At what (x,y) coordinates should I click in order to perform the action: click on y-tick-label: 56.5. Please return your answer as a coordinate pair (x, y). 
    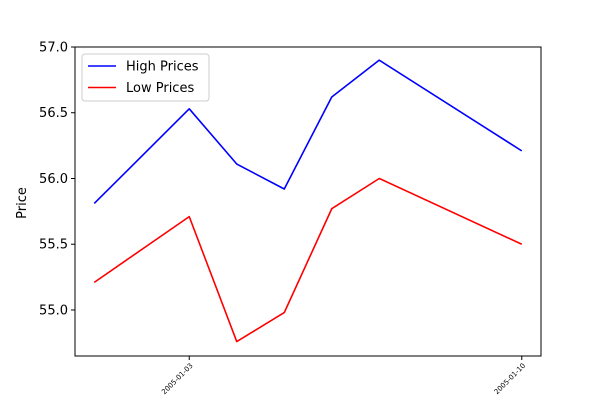
    Looking at the image, I should click on (53, 113).